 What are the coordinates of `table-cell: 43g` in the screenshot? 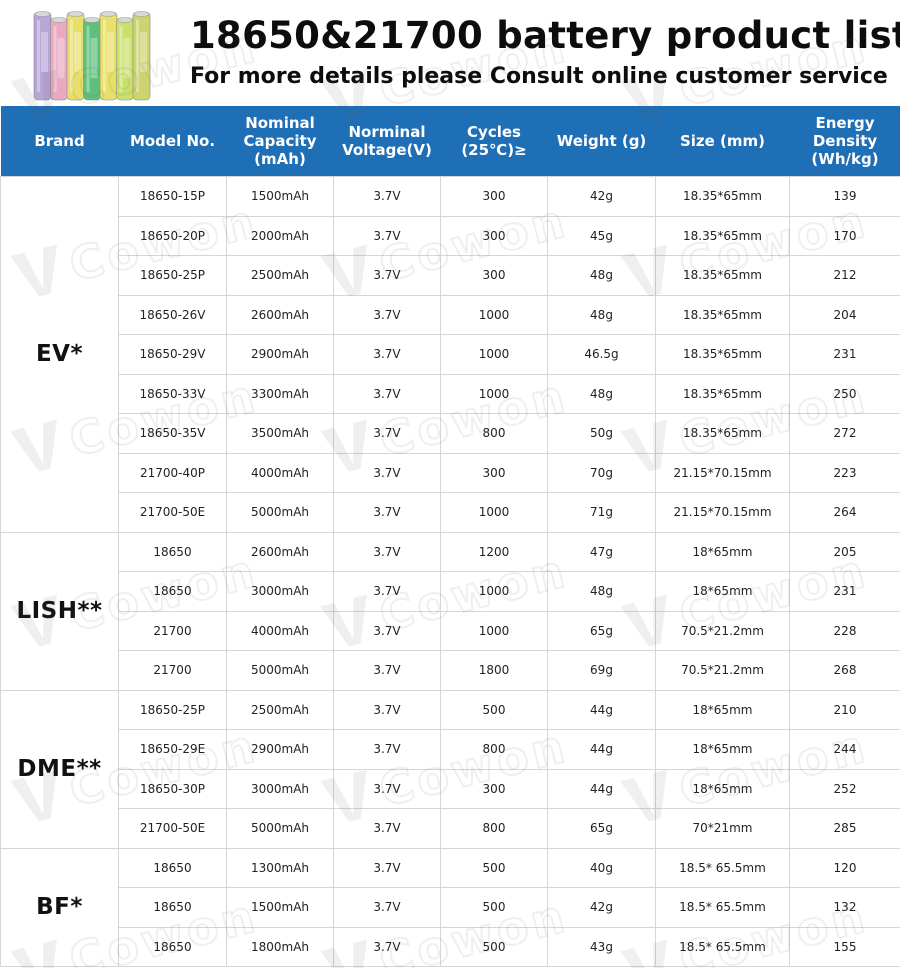 It's located at (601, 946).